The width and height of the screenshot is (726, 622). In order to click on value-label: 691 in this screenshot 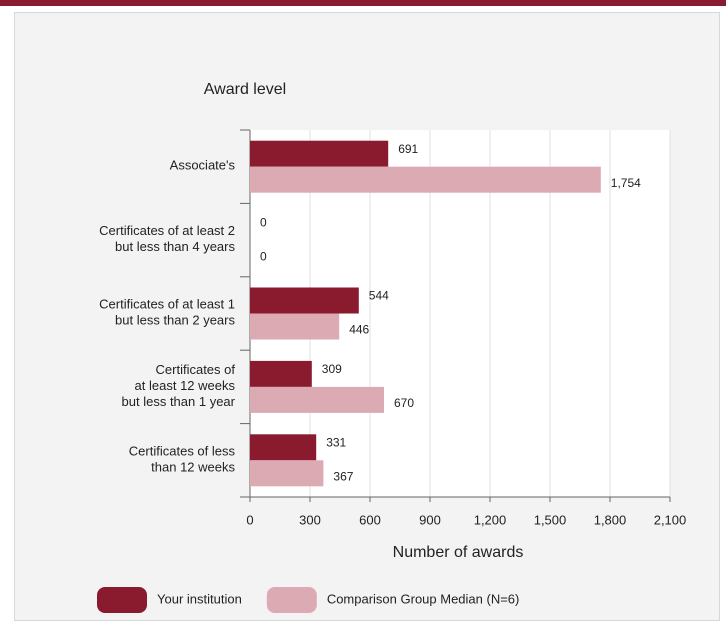, I will do `click(408, 149)`.